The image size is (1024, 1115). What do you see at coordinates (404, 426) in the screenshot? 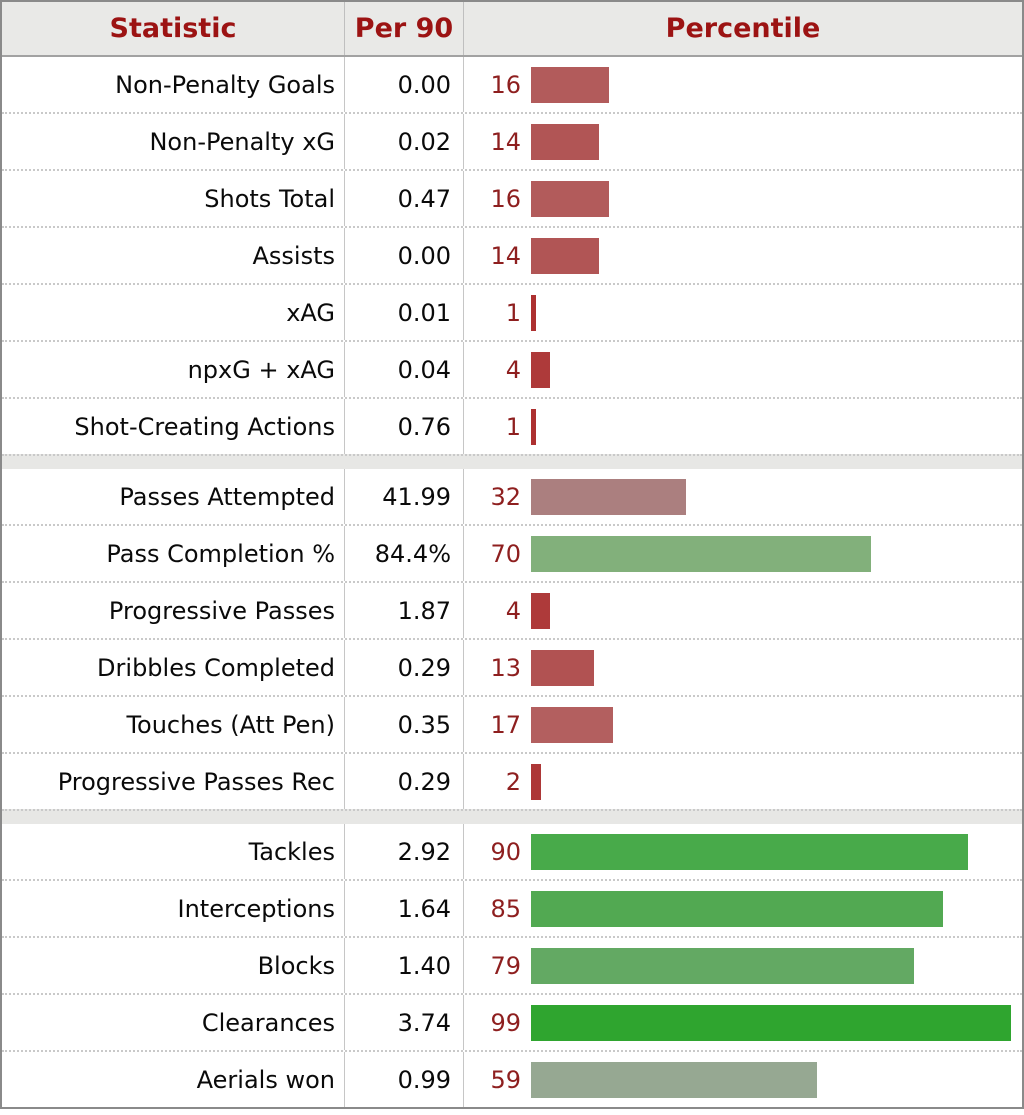
I see `per90-value: 0.76` at bounding box center [404, 426].